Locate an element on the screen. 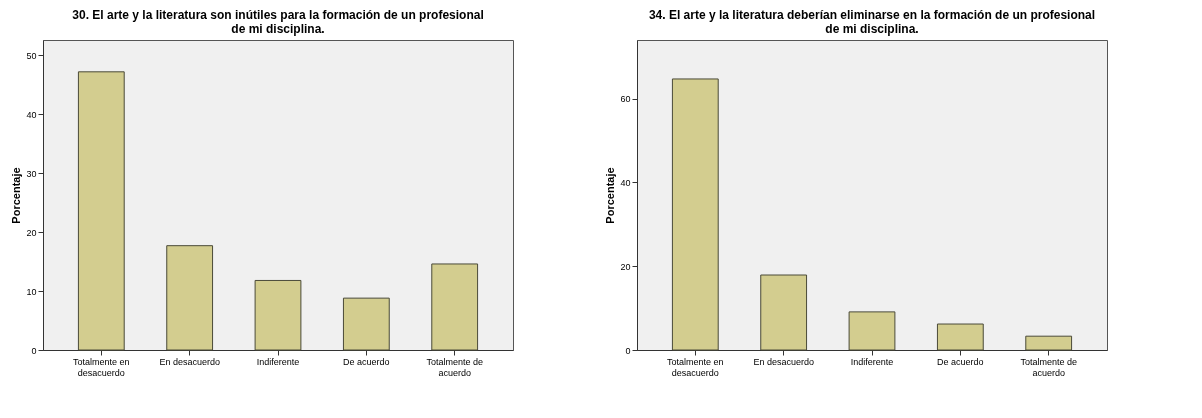 The height and width of the screenshot is (418, 1202). y-tick-label: 50 is located at coordinates (31, 55).